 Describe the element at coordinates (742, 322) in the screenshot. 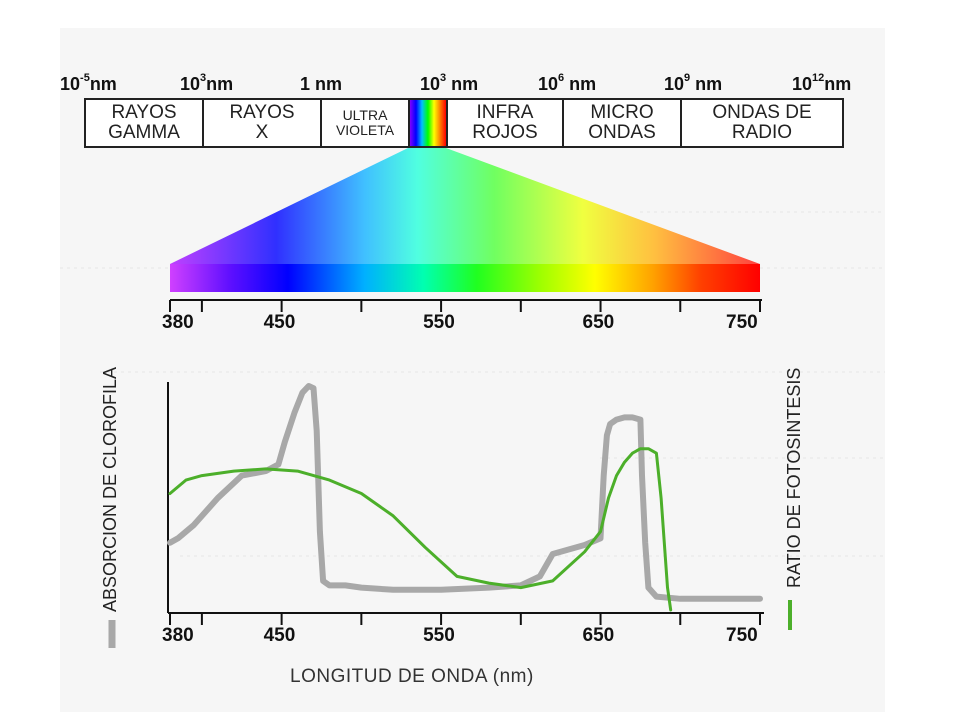

I see `spectrum-tick-label: 750` at that location.